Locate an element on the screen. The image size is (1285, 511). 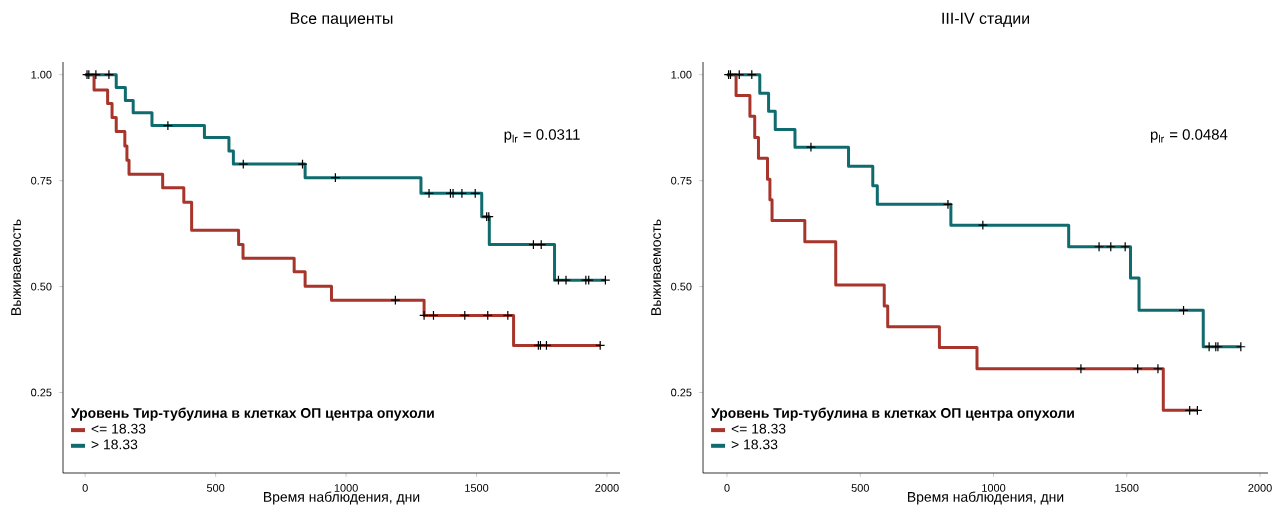
annotation: p$_{lr}$ = 0.0311 is located at coordinates (542, 136).